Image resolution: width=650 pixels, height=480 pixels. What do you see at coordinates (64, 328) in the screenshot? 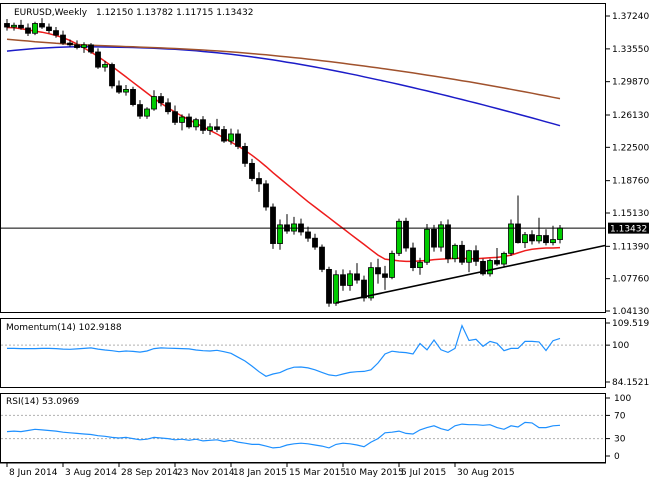
I see `momentum-panel-label: Momentum(14) 102.9188` at bounding box center [64, 328].